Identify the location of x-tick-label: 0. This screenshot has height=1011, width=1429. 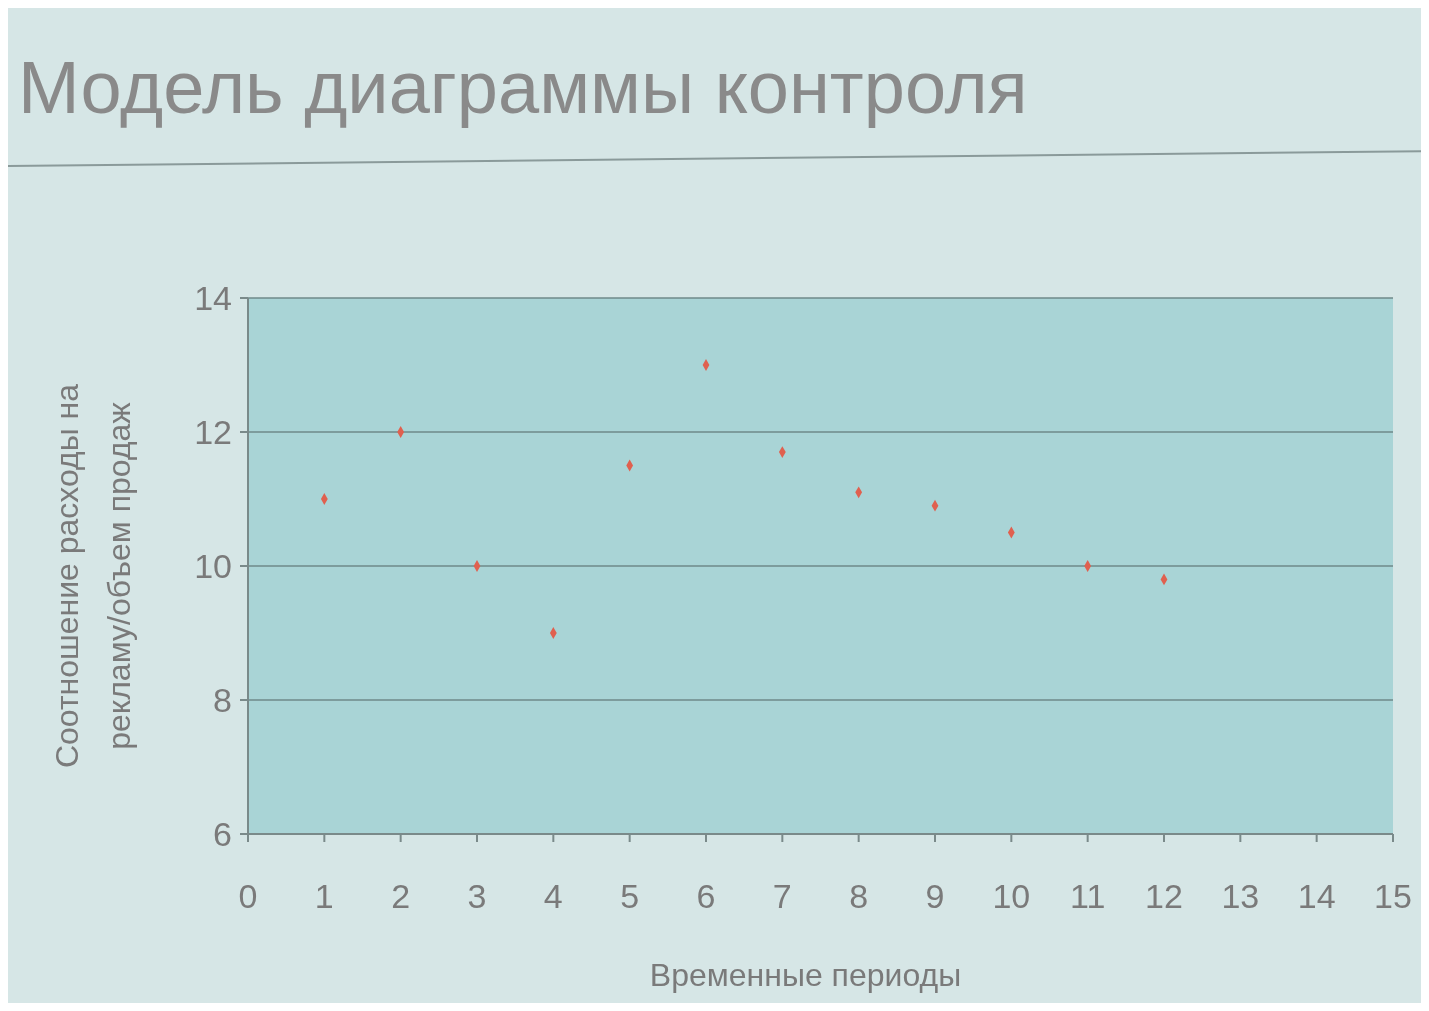
(248, 896).